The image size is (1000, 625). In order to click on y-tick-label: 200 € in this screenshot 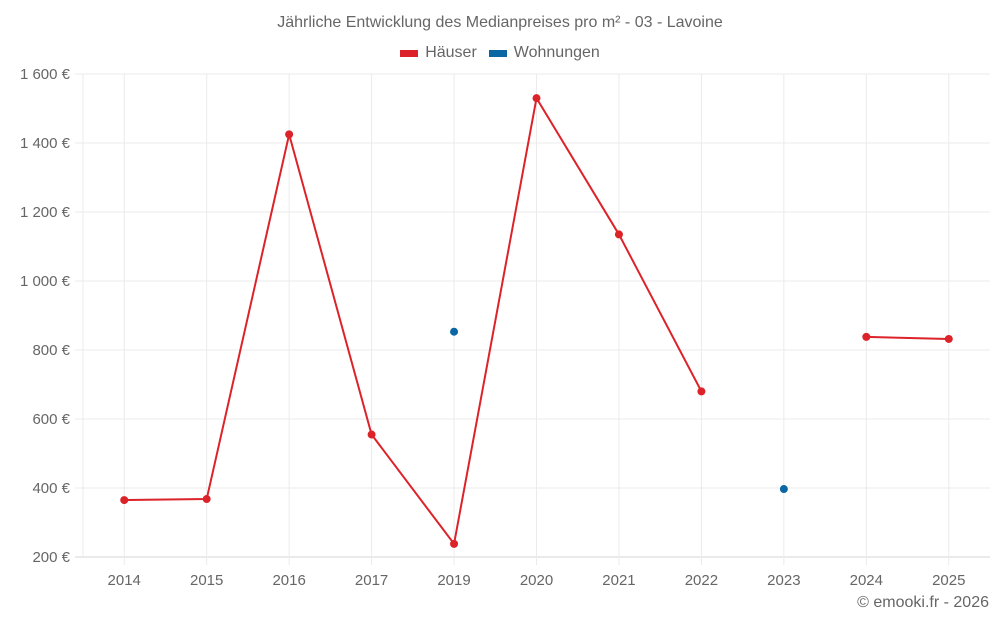, I will do `click(51, 557)`.